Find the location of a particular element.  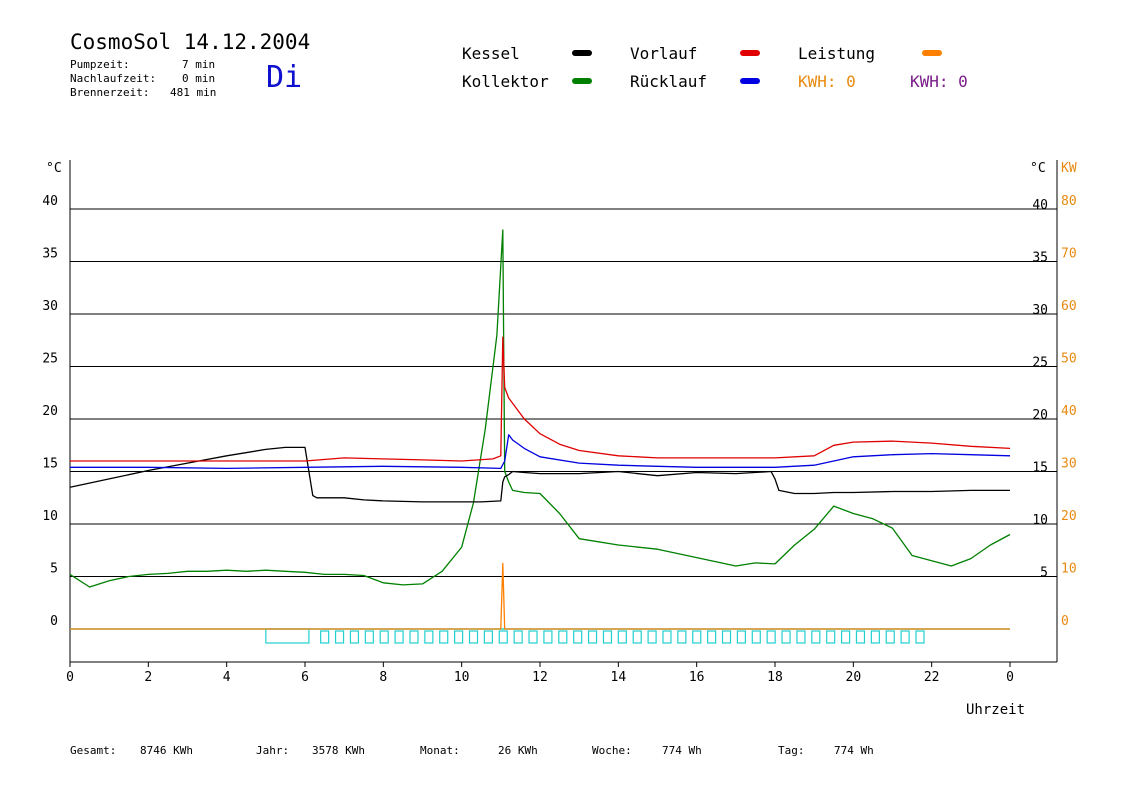

left-axis-unit: °C is located at coordinates (54, 168).